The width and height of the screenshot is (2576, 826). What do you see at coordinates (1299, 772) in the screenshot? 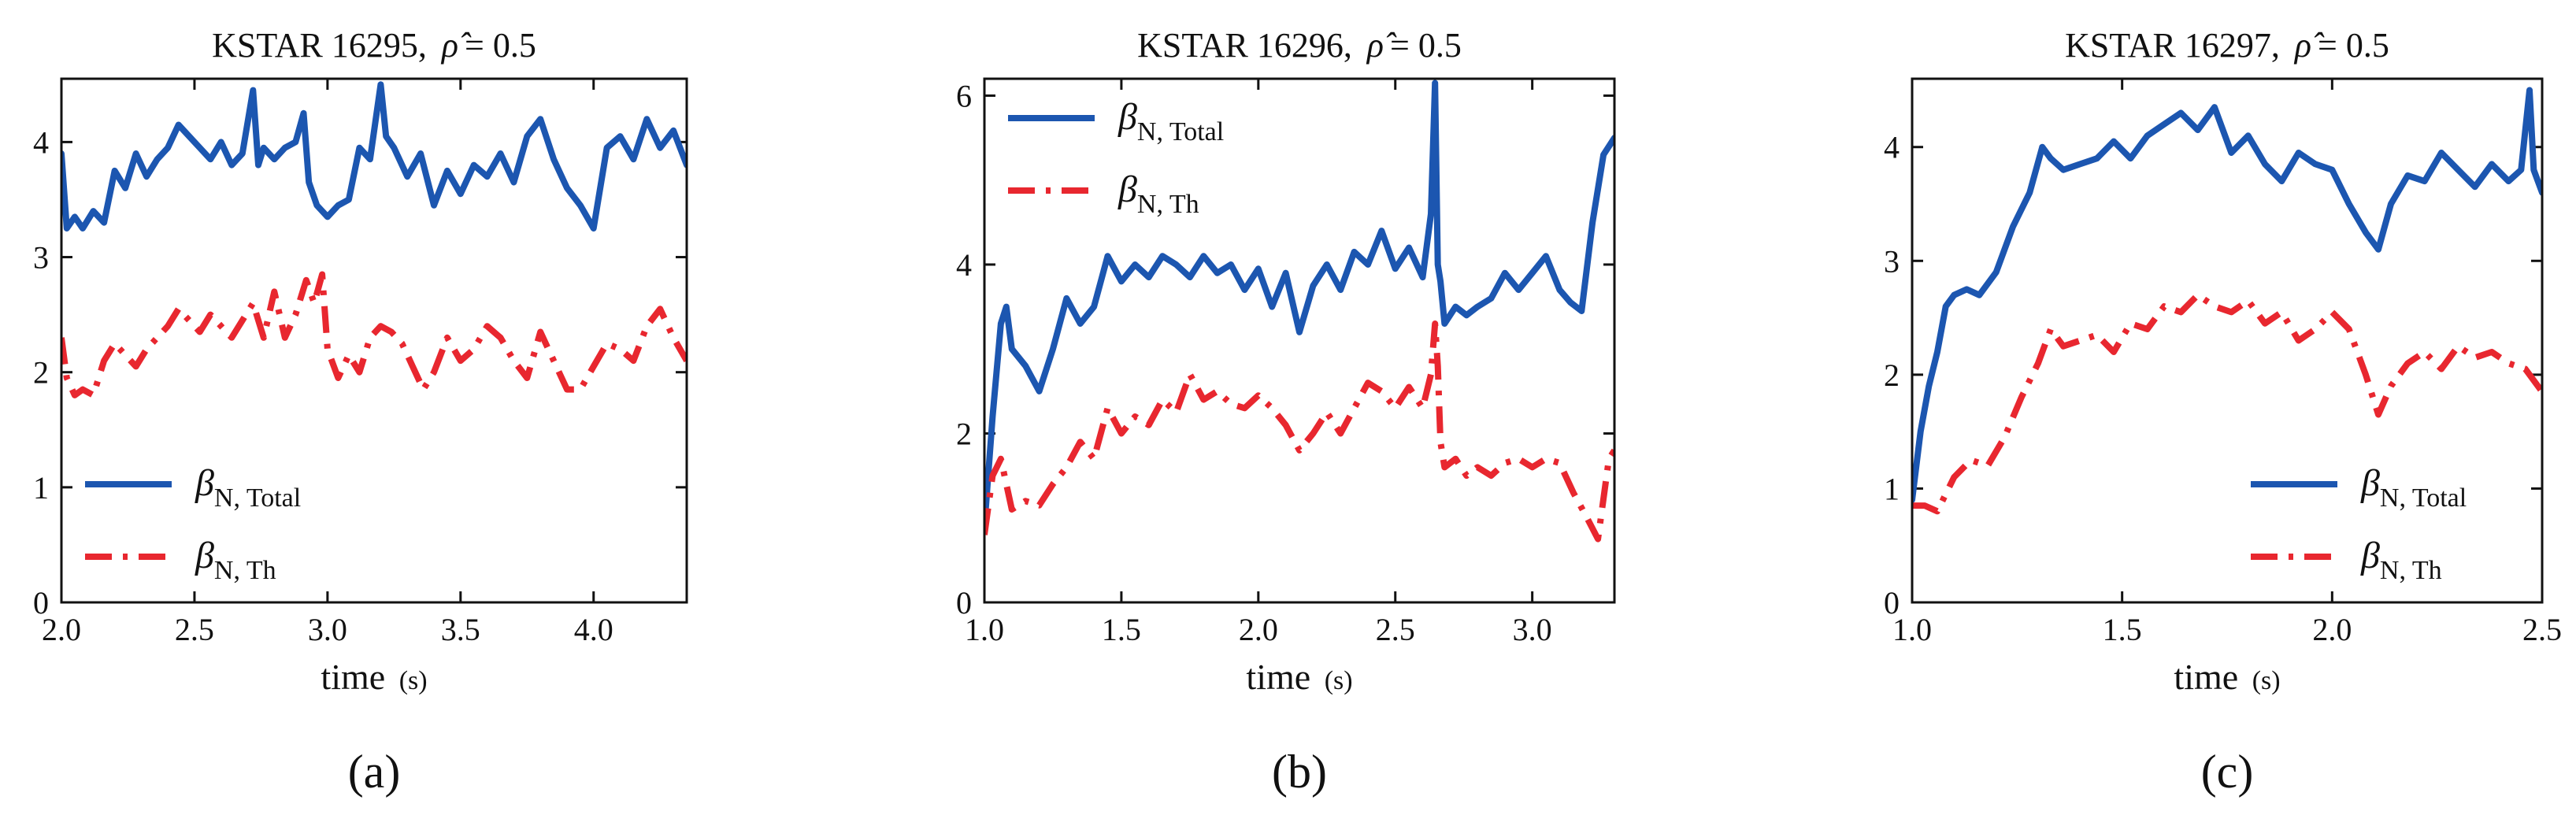
I see `panel-label: (b)` at bounding box center [1299, 772].